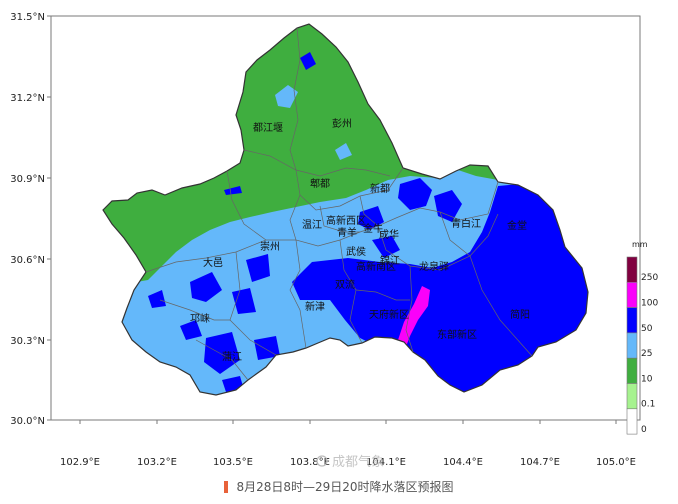 This screenshot has height=504, width=678. Describe the element at coordinates (200, 319) in the screenshot. I see `district-label-qionglai: 邛崃` at that location.